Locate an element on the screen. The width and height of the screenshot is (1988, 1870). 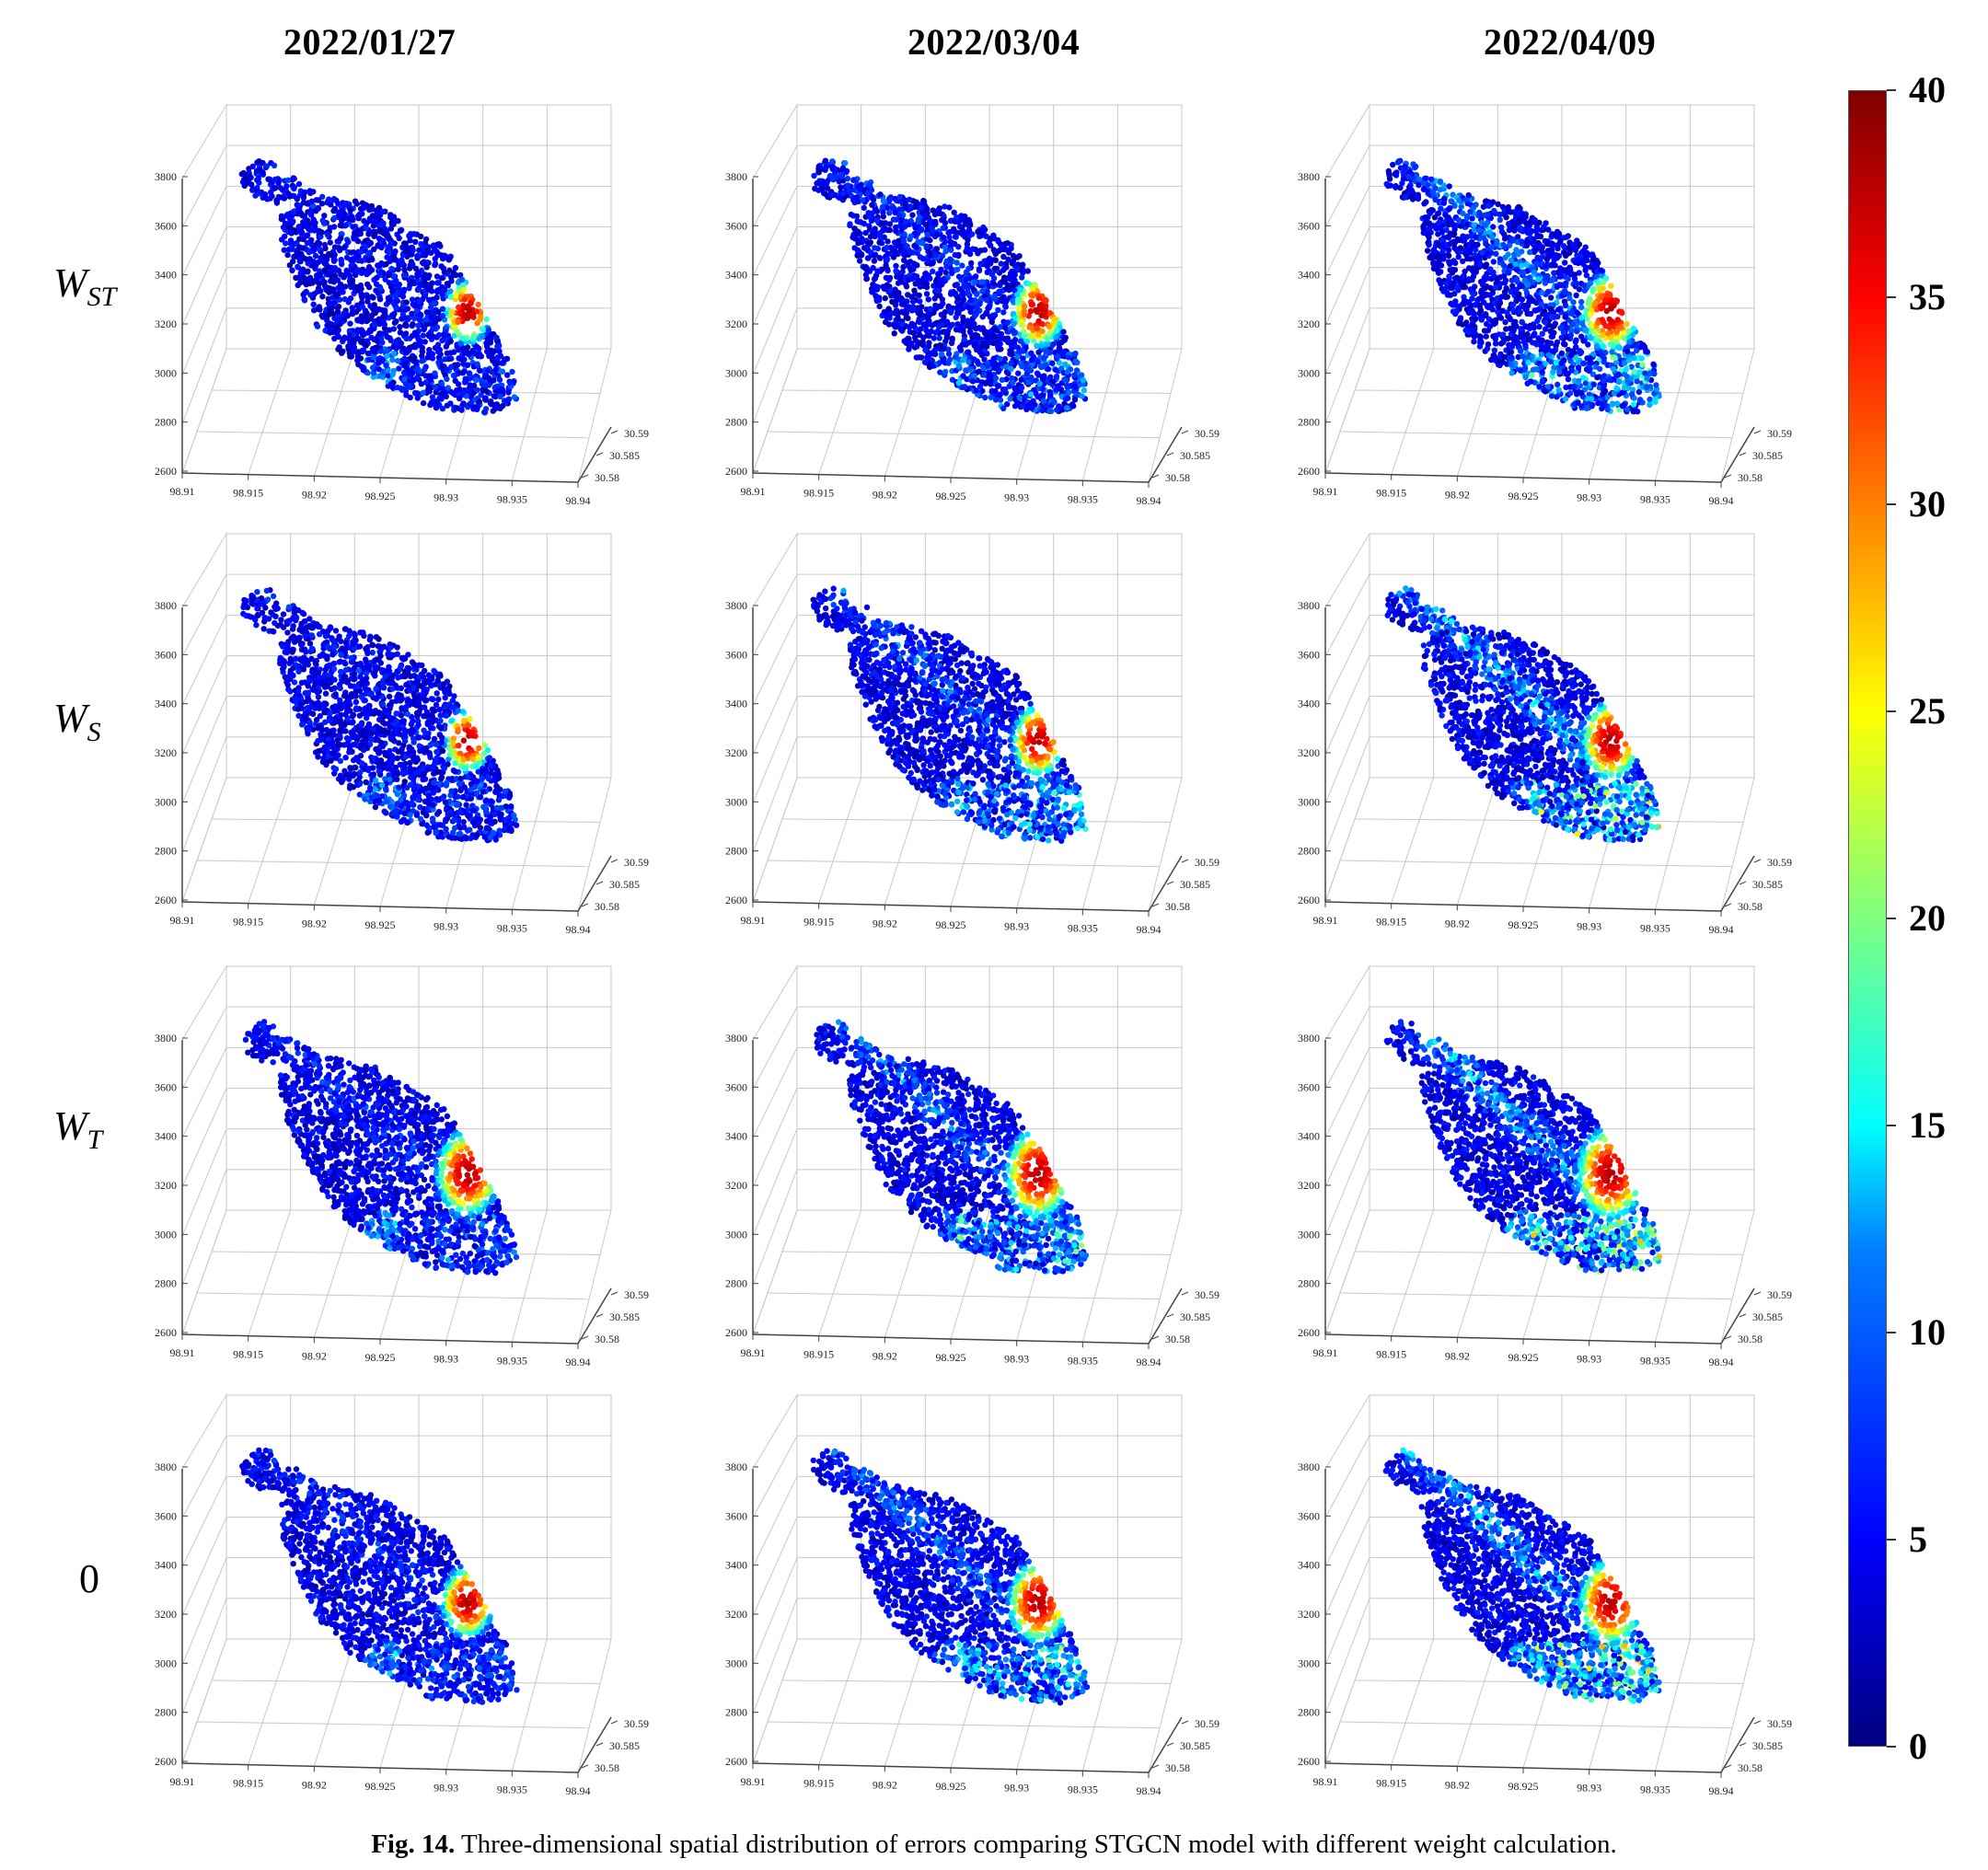
z-tick-label: 3600 is located at coordinates (1309, 225).